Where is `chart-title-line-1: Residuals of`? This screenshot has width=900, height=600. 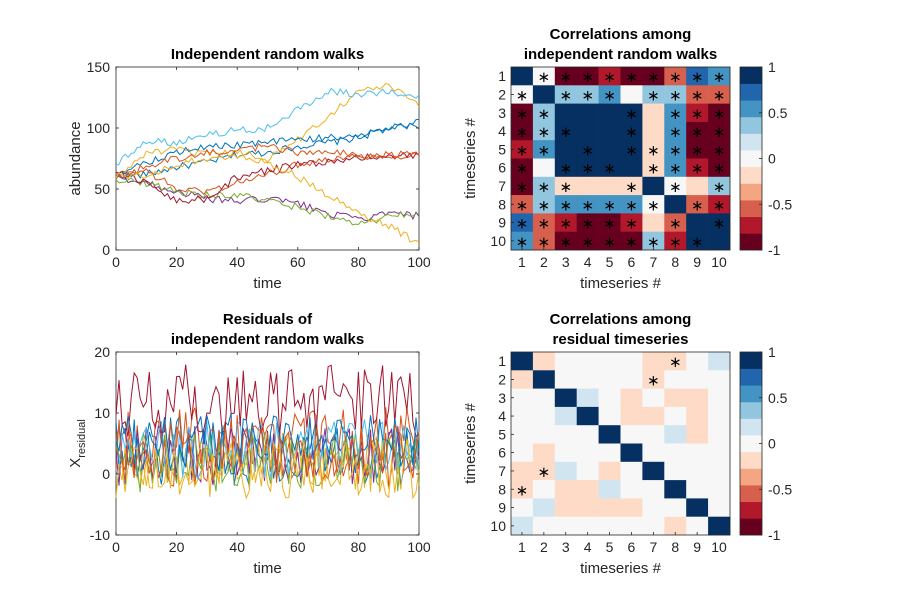
chart-title-line-1: Residuals of is located at coordinates (268, 319).